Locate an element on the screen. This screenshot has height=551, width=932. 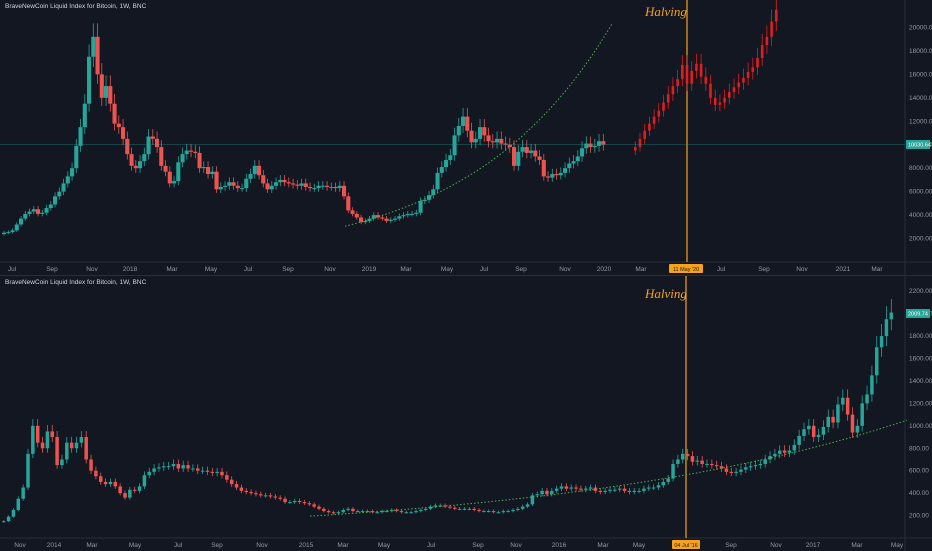
event-date-tag is located at coordinates (686, 268).